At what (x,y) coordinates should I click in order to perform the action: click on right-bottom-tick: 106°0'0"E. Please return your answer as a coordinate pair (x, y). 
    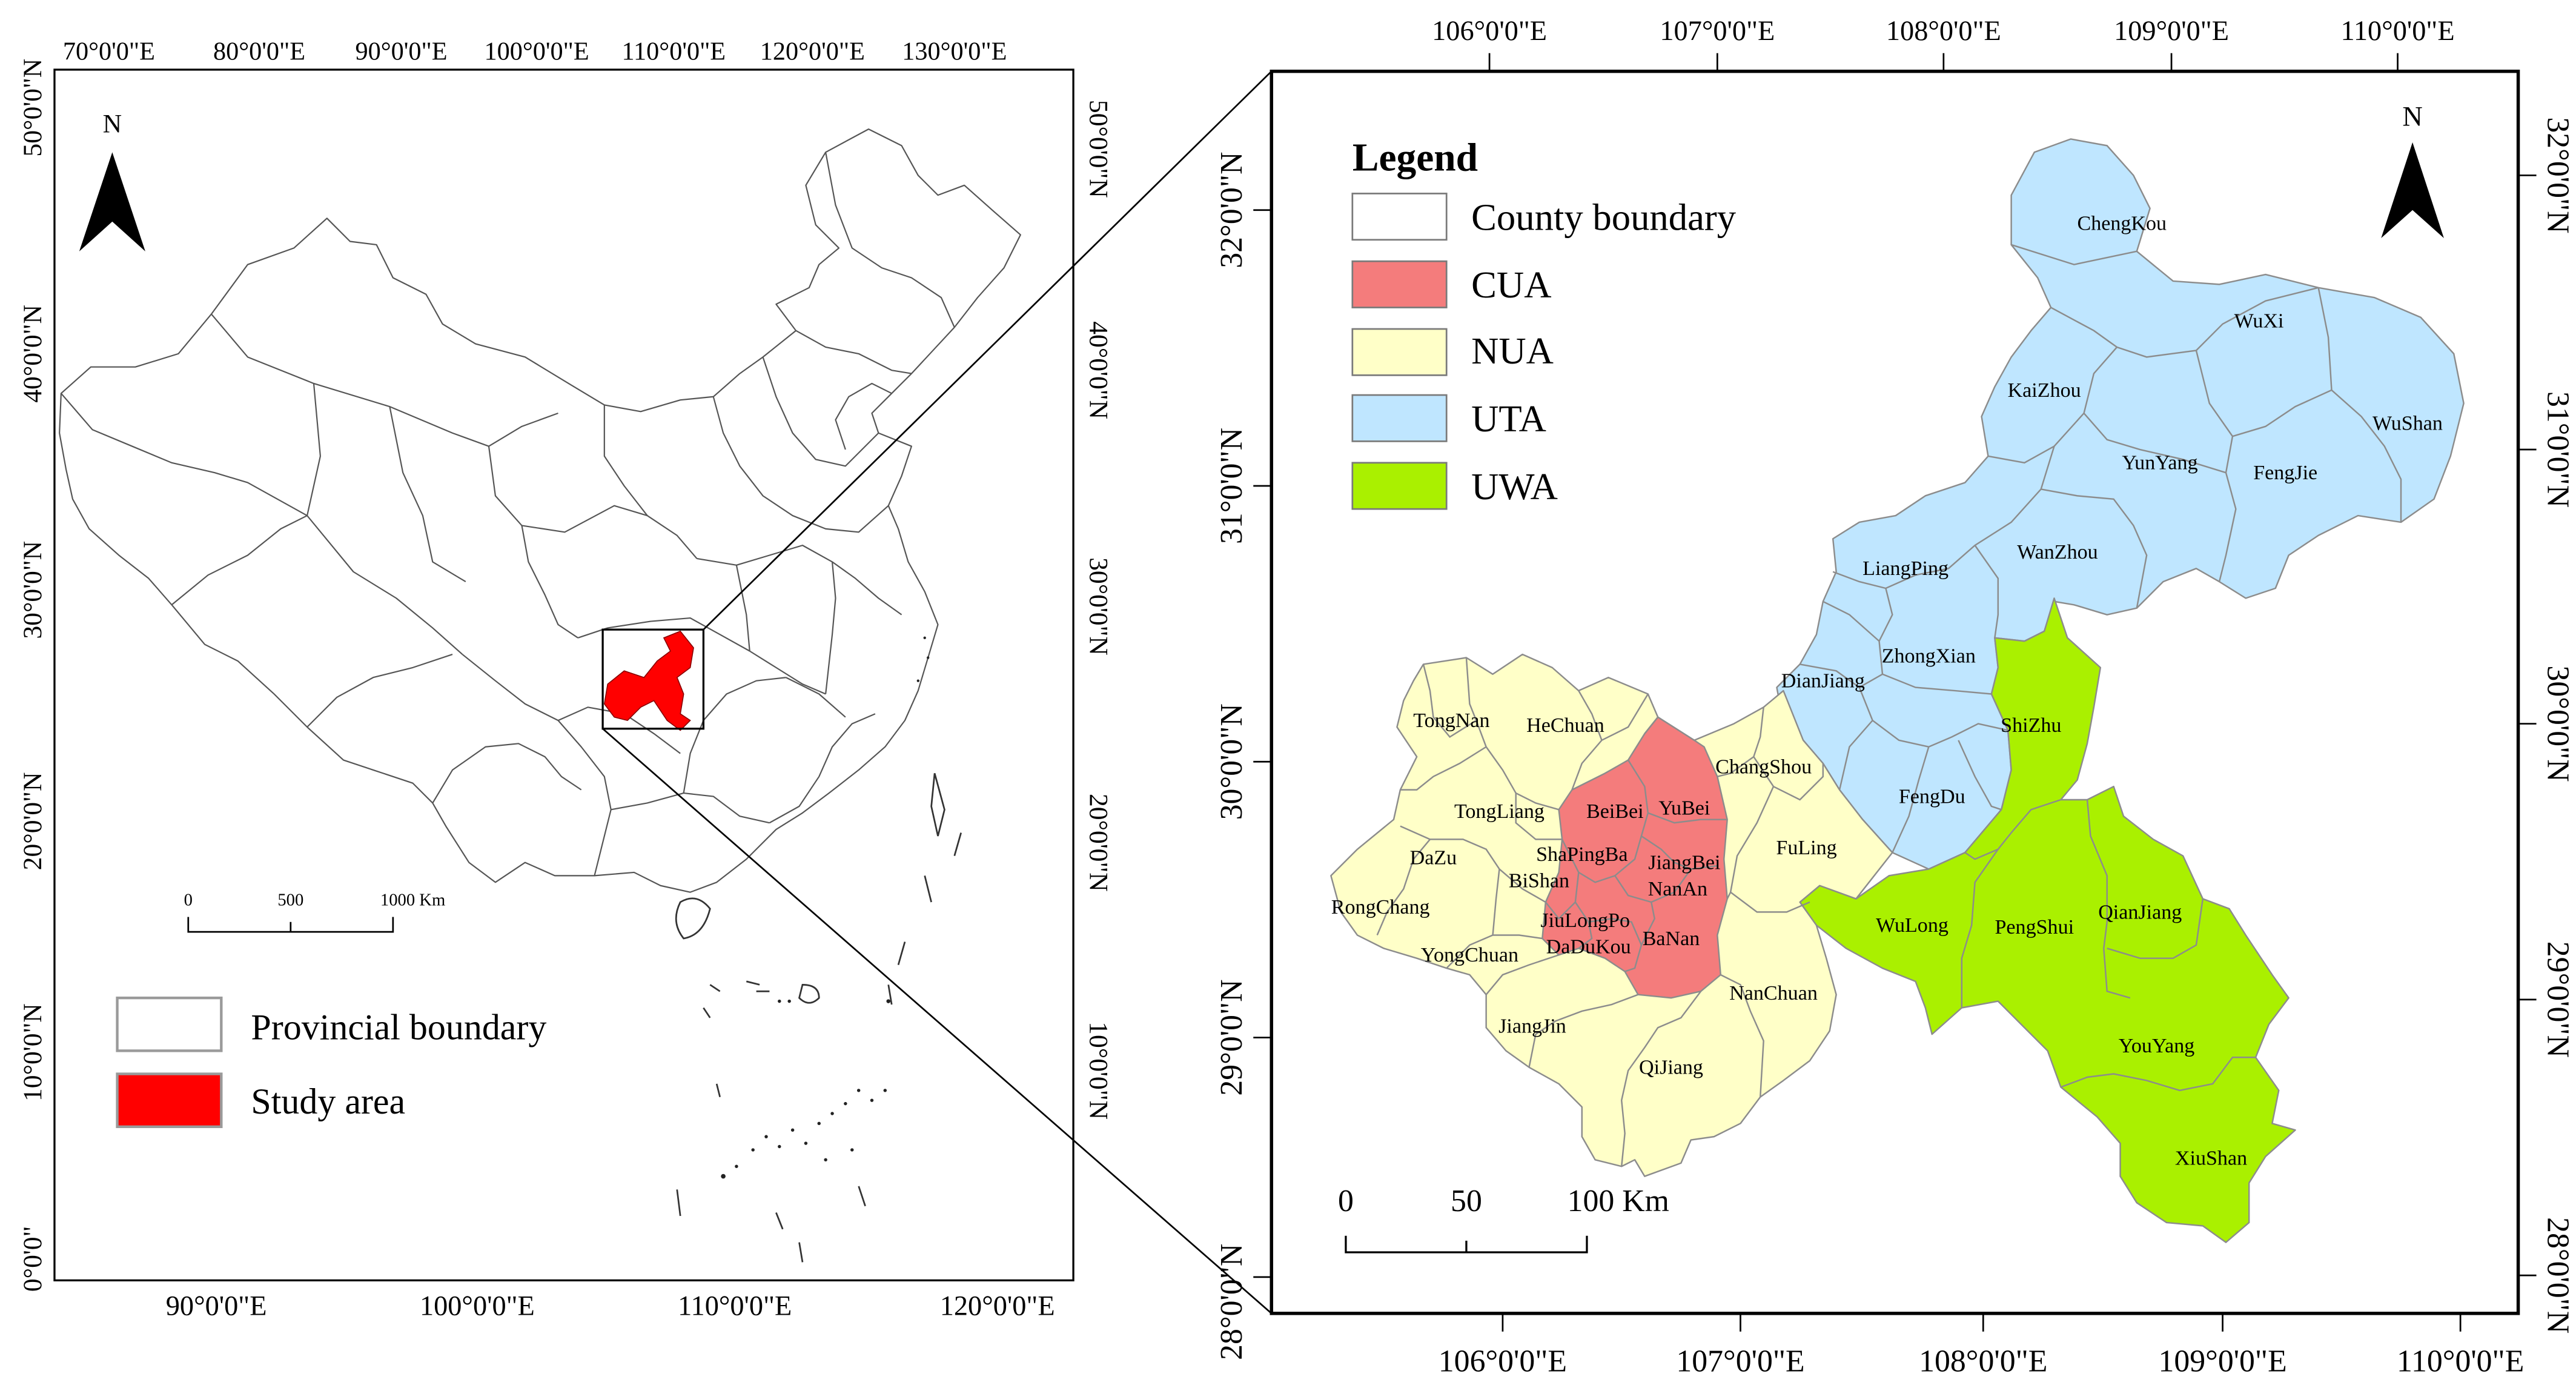
    Looking at the image, I should click on (1503, 1361).